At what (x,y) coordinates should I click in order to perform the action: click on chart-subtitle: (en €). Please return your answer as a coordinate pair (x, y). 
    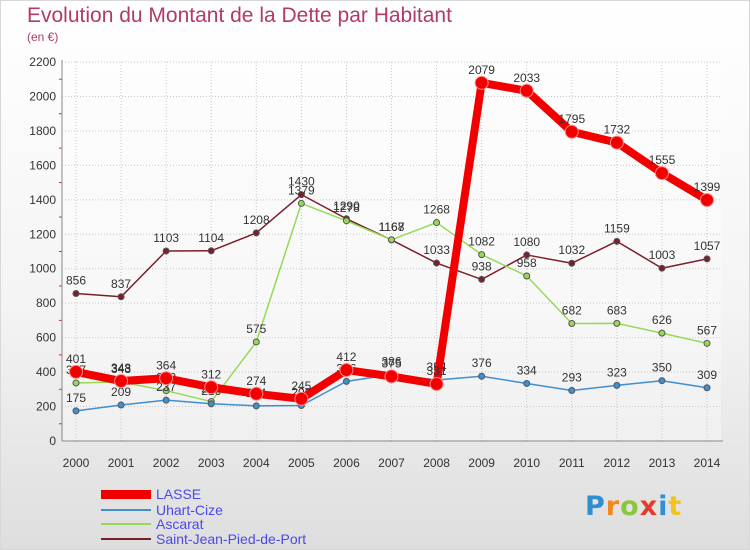
    Looking at the image, I should click on (43, 37).